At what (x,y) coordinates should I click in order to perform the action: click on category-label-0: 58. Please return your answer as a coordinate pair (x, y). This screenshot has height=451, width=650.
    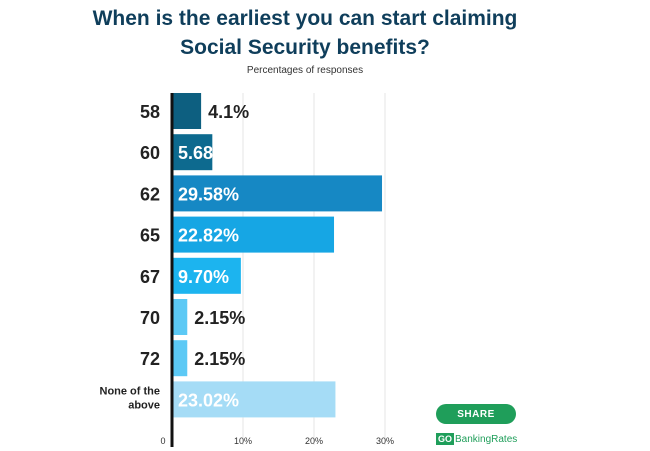
    Looking at the image, I should click on (150, 112).